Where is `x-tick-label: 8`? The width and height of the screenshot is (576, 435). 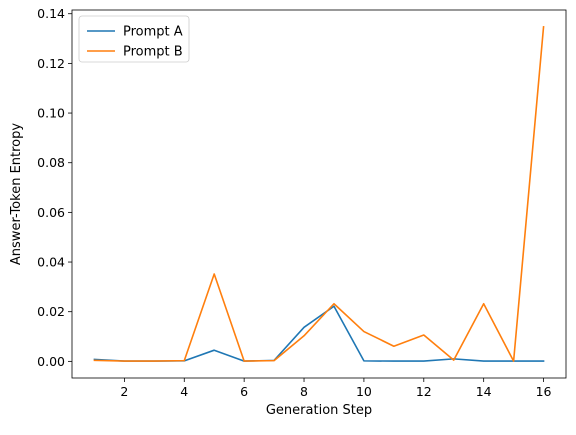 x-tick-label: 8 is located at coordinates (304, 391).